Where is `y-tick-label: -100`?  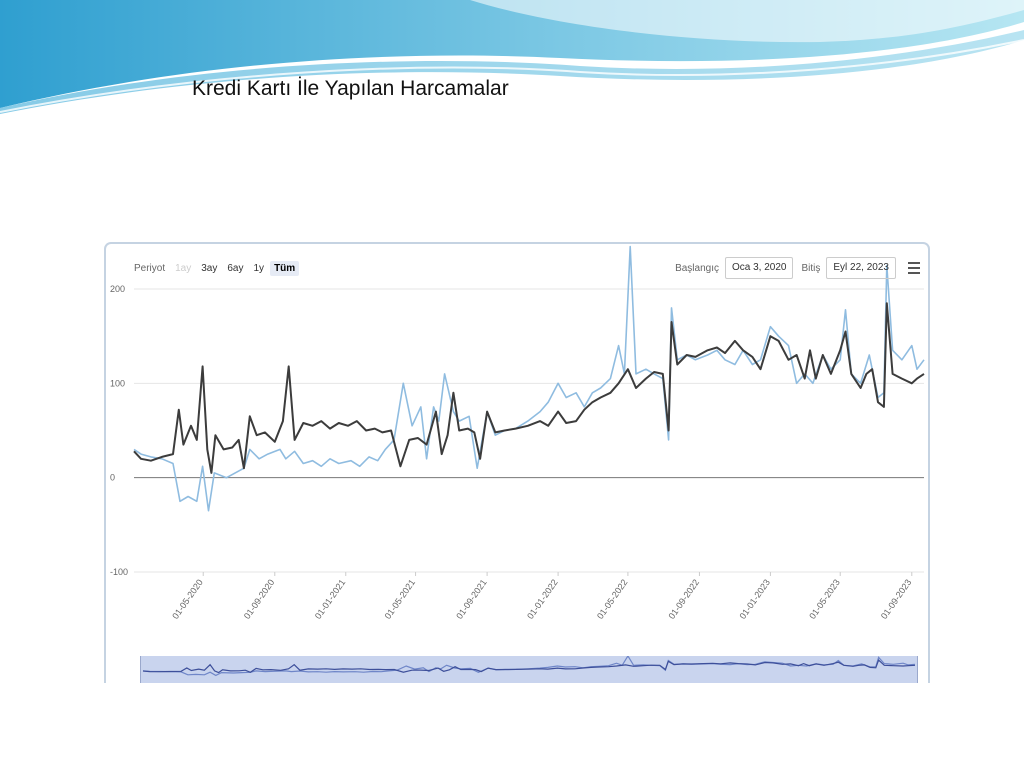 y-tick-label: -100 is located at coordinates (119, 572).